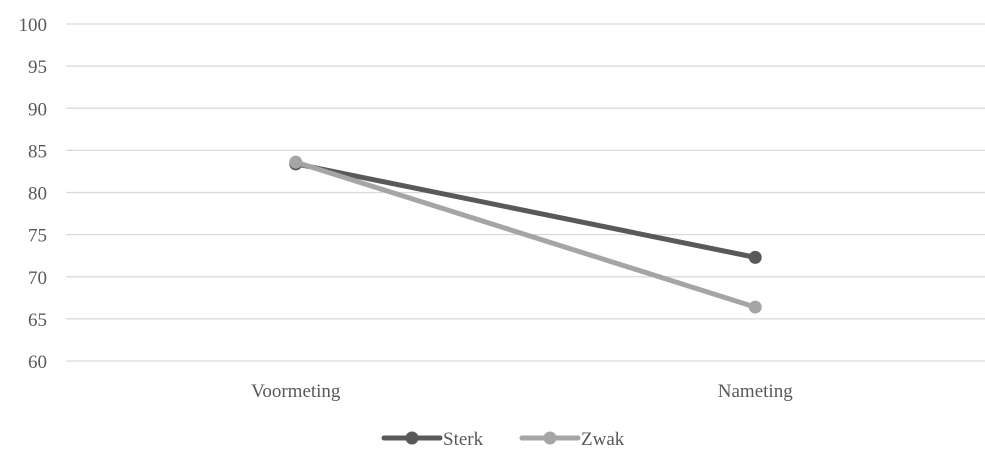  Describe the element at coordinates (755, 391) in the screenshot. I see `x-tick-label: Nameting` at that location.